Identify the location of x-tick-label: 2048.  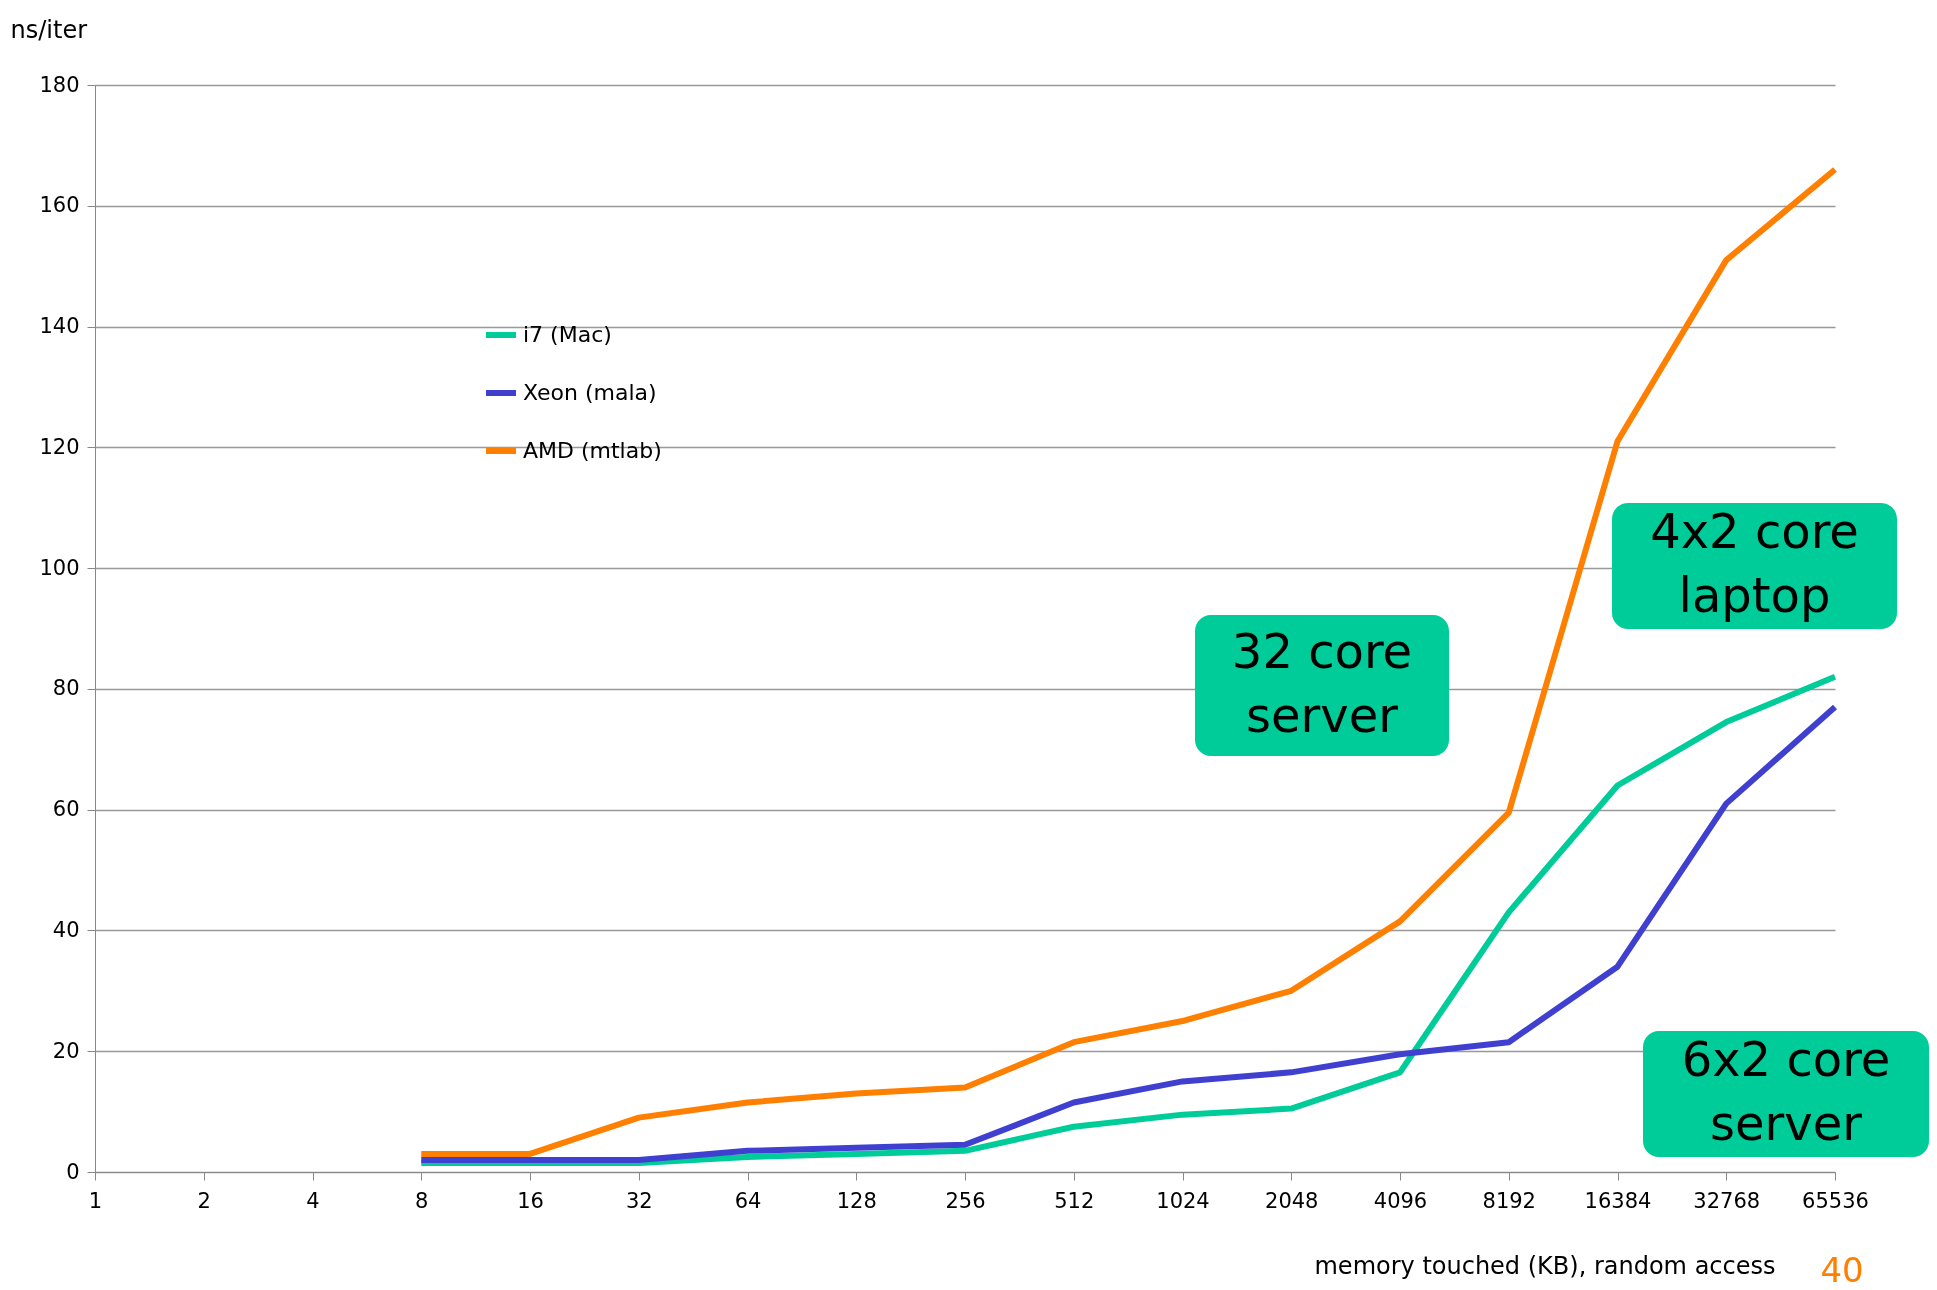
(1292, 1200).